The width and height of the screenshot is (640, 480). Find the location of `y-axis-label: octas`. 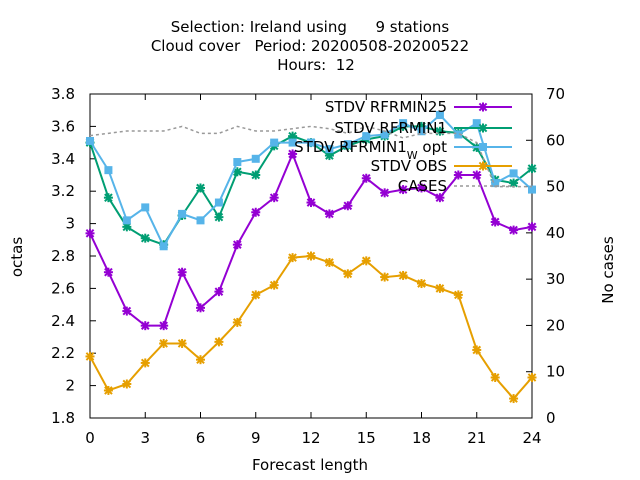

y-axis-label: octas is located at coordinates (17, 257).